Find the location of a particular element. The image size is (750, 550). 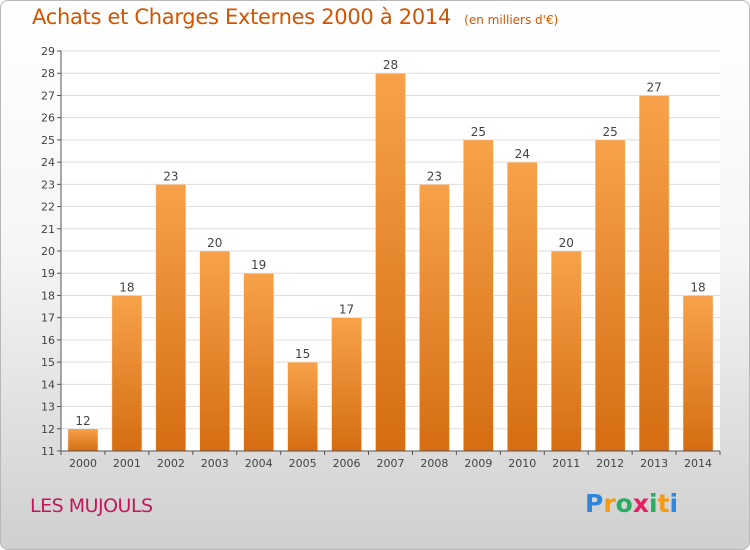

bar-2005 is located at coordinates (302, 406).